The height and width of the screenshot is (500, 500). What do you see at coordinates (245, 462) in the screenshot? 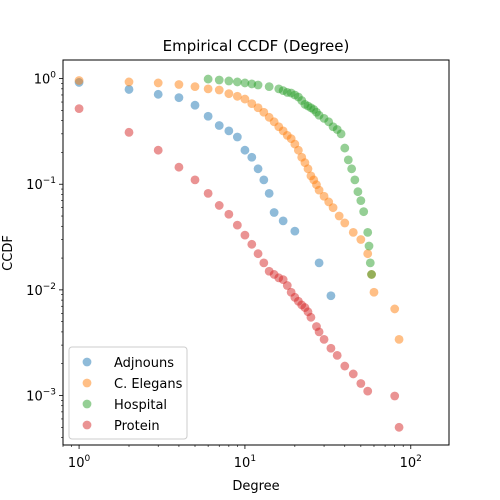
I see `x-tick-label: 10¹` at bounding box center [245, 462].